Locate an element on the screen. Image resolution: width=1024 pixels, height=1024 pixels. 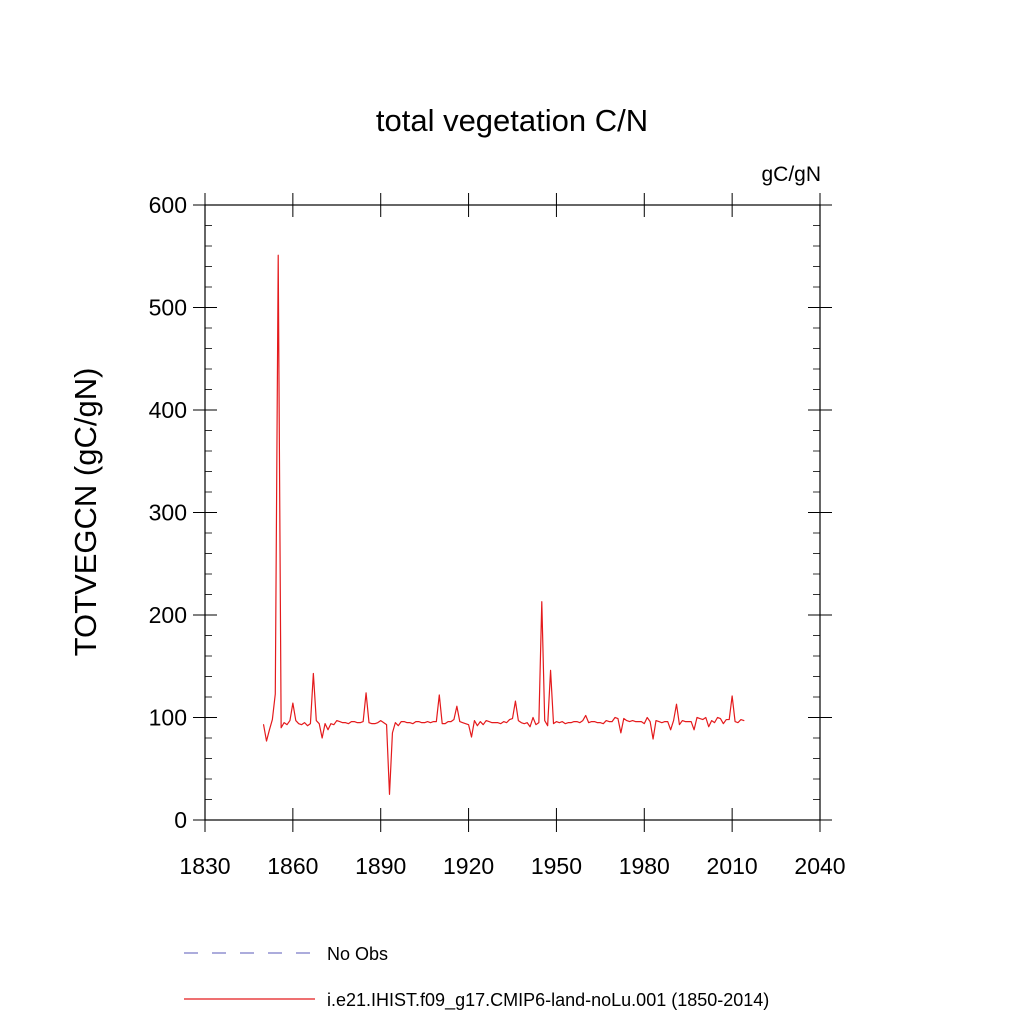
chart-title: total vegetation C/N is located at coordinates (512, 120).